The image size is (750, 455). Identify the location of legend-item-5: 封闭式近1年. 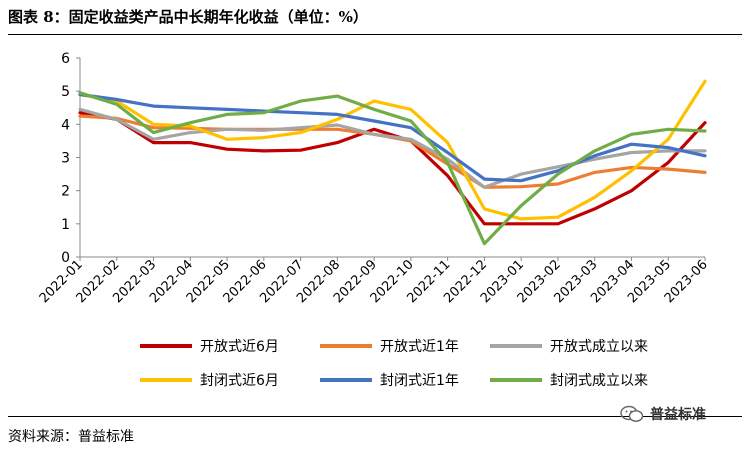
(405, 380).